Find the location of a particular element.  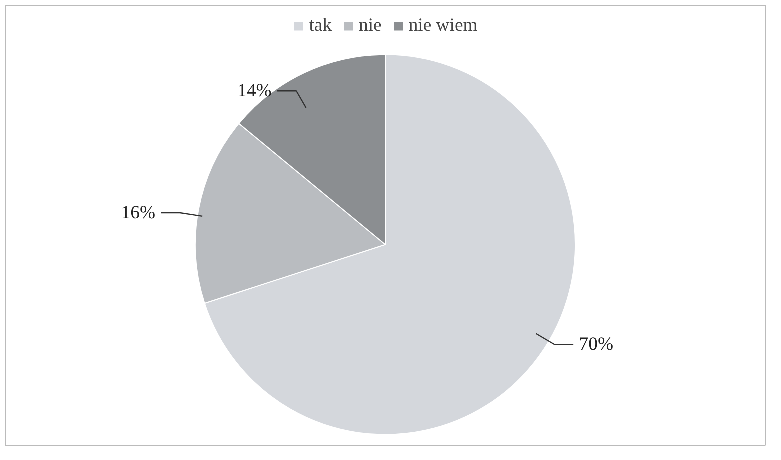

legend-label: tak is located at coordinates (320, 26).